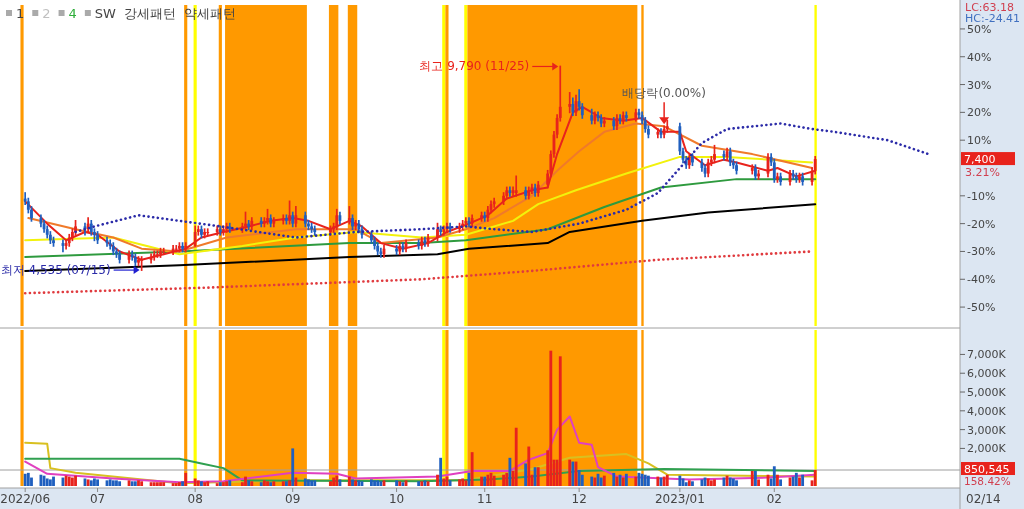 This screenshot has width=1024, height=509. I want to click on y-tick-label: 6,000K, so click(987, 374).